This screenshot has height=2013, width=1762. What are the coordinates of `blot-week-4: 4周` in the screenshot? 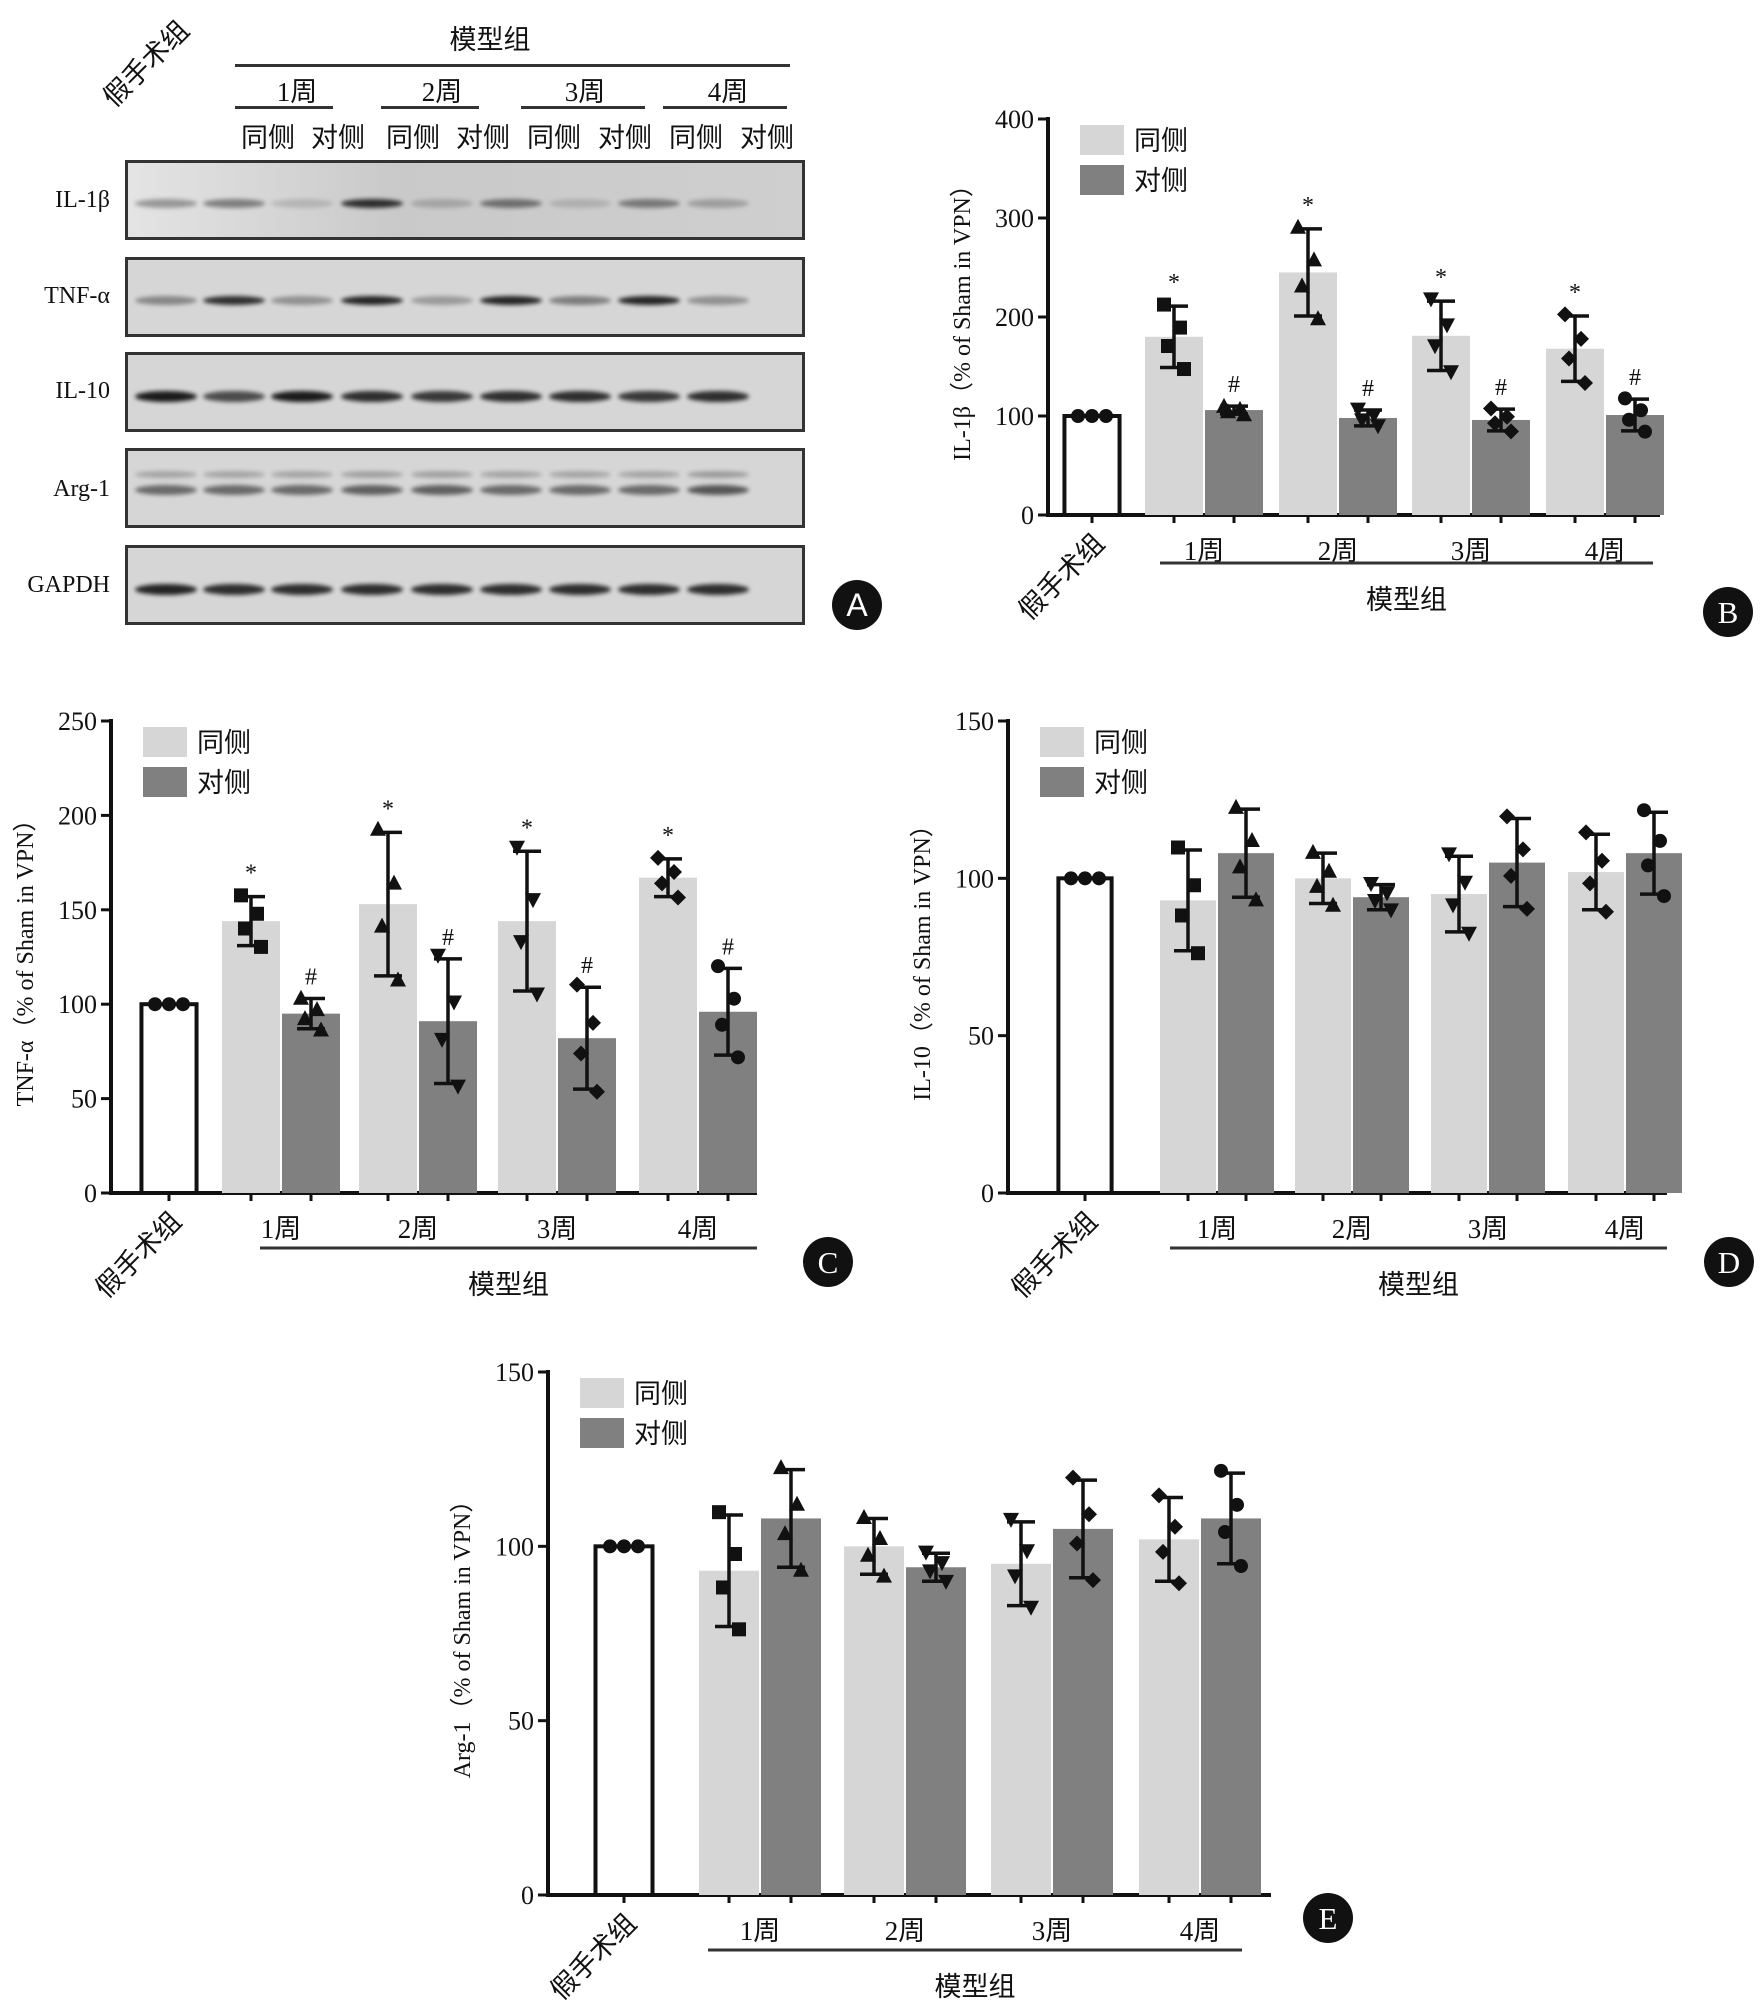 It's located at (728, 92).